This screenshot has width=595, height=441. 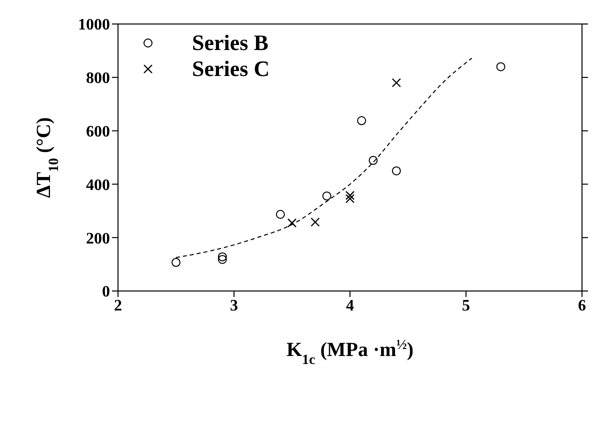 What do you see at coordinates (106, 292) in the screenshot?
I see `y-tick-label: 0` at bounding box center [106, 292].